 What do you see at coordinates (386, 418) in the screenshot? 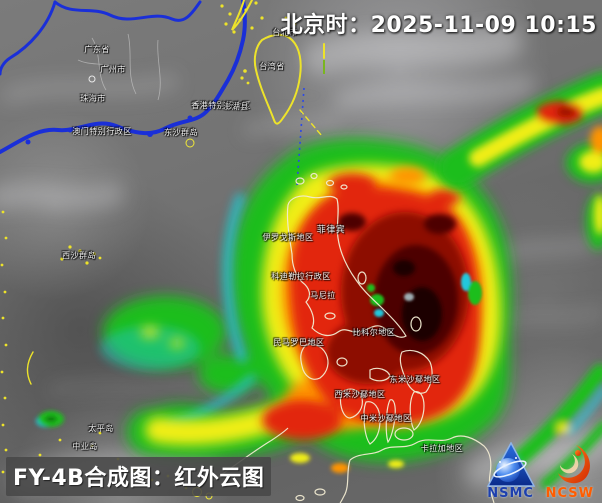
I see `map-label: 中米沙鄢地区` at bounding box center [386, 418].